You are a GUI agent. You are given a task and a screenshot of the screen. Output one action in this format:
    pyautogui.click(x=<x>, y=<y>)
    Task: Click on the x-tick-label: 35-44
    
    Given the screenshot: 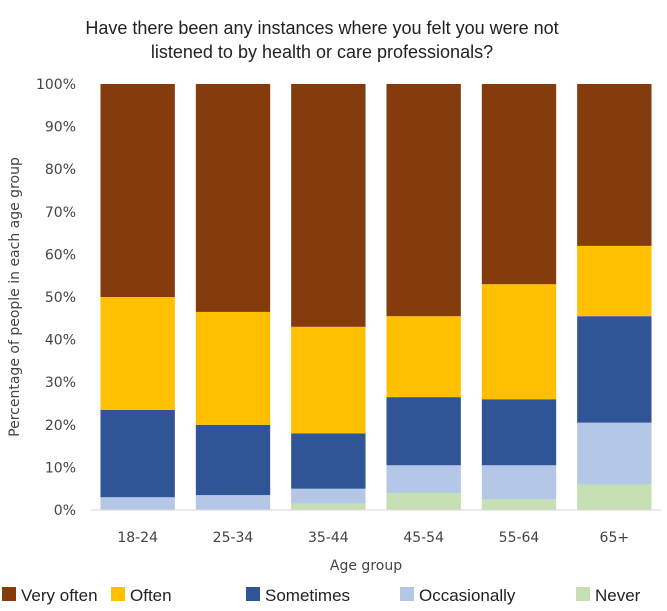 What is the action you would take?
    pyautogui.click(x=328, y=538)
    